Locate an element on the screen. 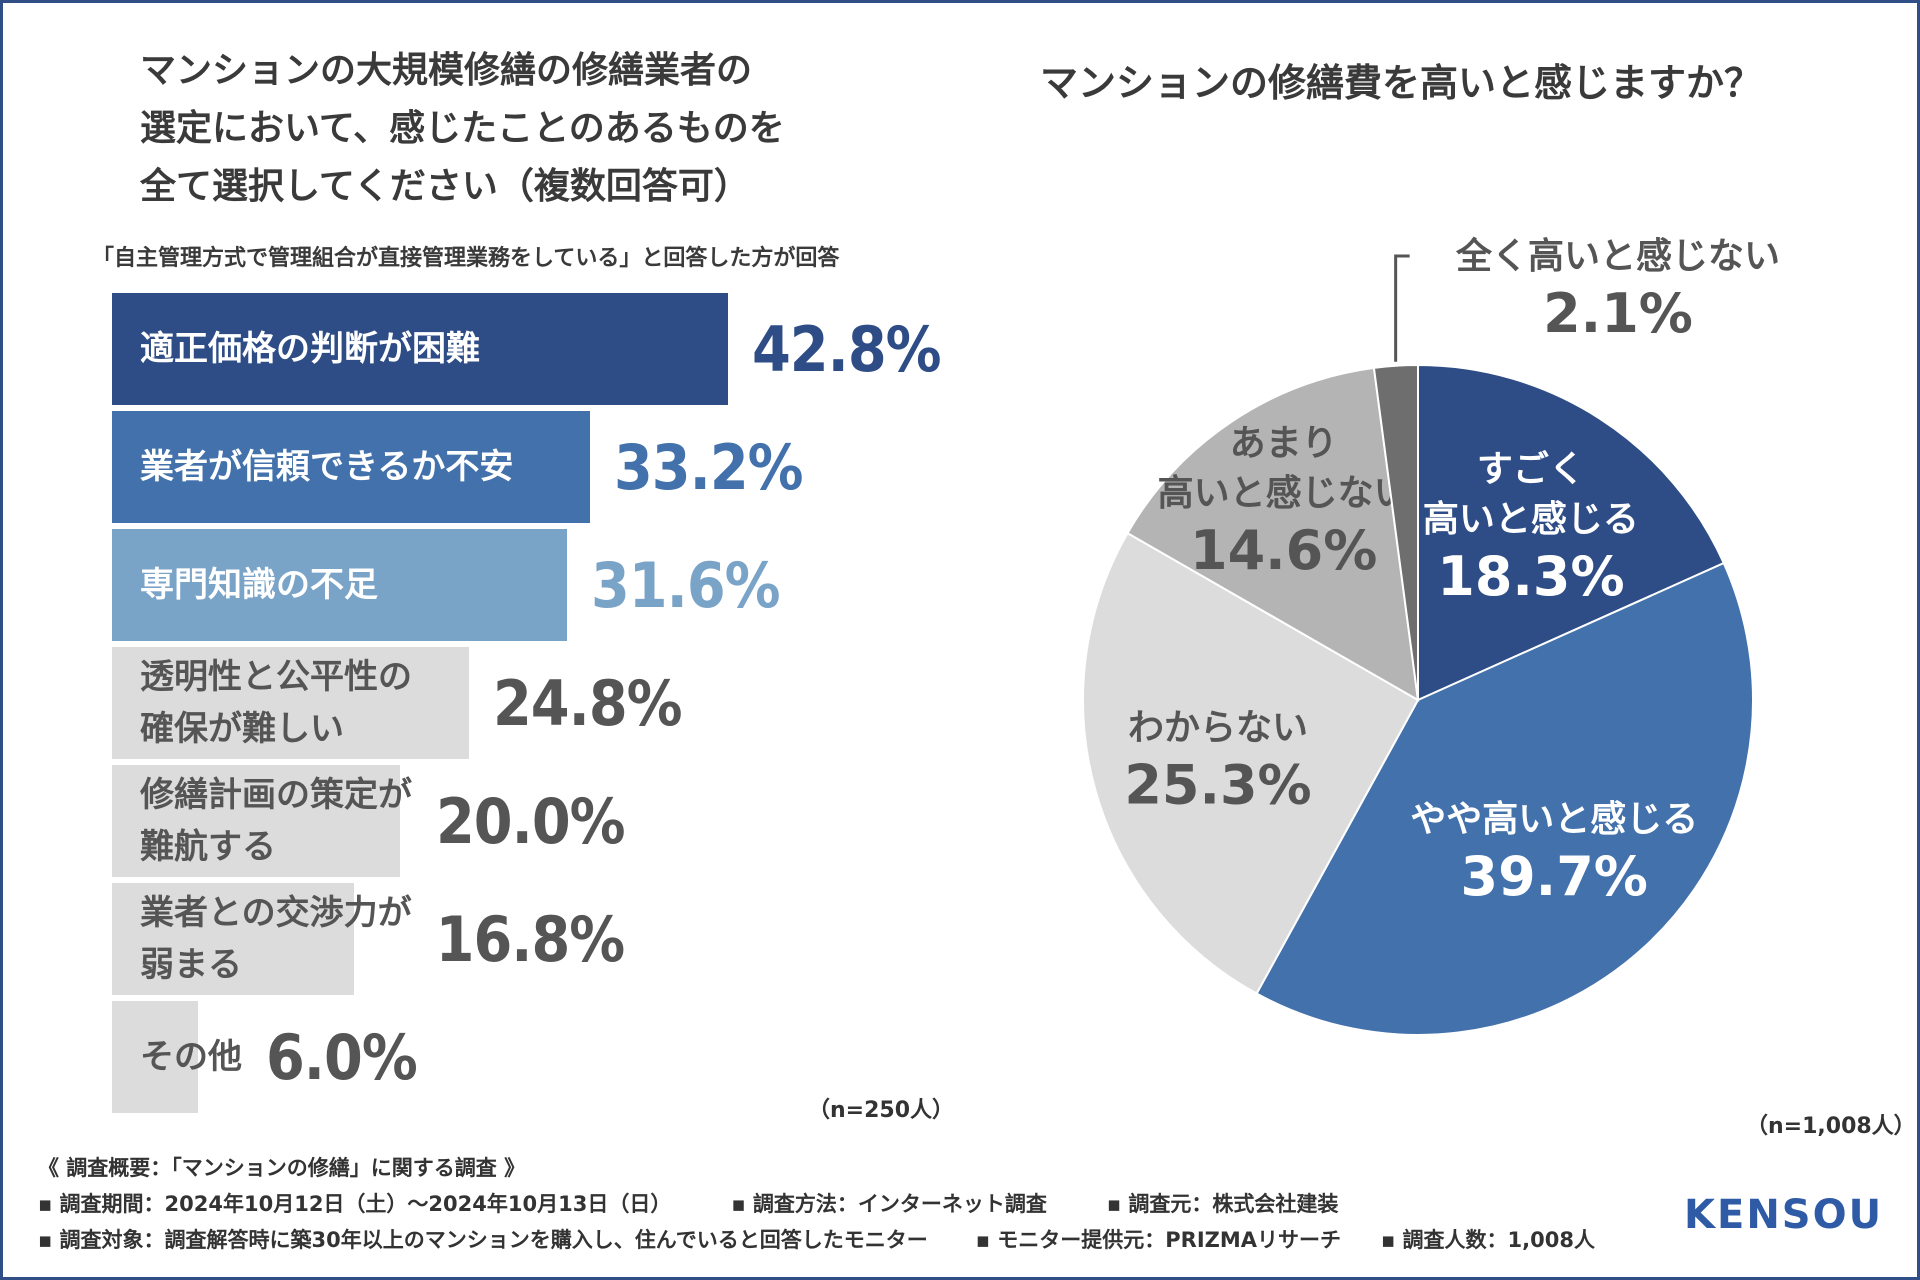 This screenshot has height=1280, width=1920. pie-chart-sample-size: （n=1,008人） is located at coordinates (1831, 1126).